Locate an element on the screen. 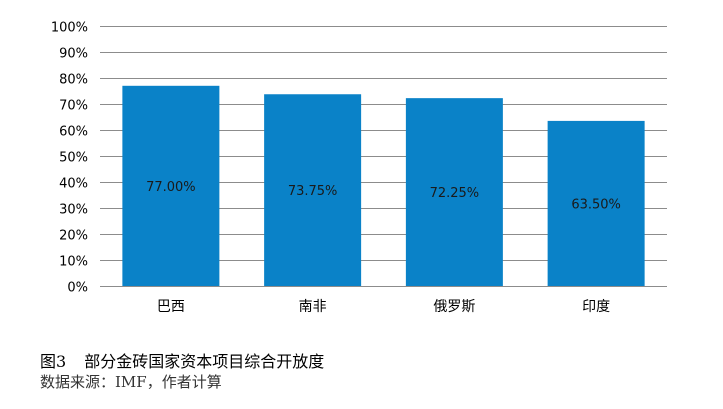 The width and height of the screenshot is (723, 409). data-label: 72.25% is located at coordinates (455, 193).